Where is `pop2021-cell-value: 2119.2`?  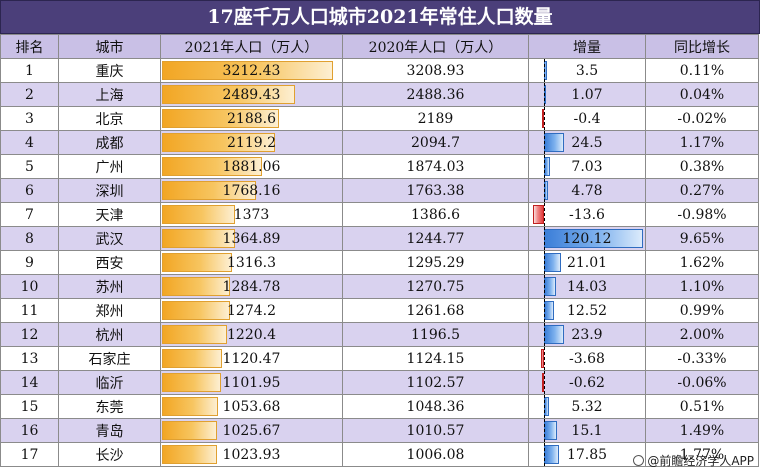 pop2021-cell-value: 2119.2 is located at coordinates (251, 142).